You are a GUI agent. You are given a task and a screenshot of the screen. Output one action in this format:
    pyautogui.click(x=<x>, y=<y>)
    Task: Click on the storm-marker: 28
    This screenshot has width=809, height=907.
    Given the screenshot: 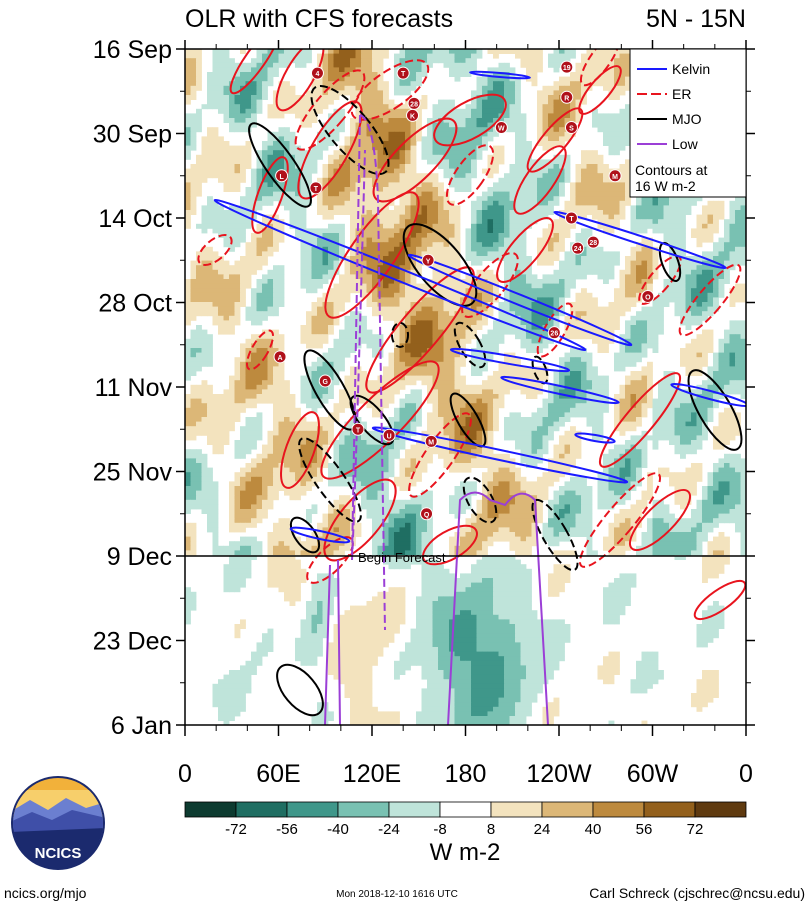 What is the action you would take?
    pyautogui.click(x=414, y=103)
    